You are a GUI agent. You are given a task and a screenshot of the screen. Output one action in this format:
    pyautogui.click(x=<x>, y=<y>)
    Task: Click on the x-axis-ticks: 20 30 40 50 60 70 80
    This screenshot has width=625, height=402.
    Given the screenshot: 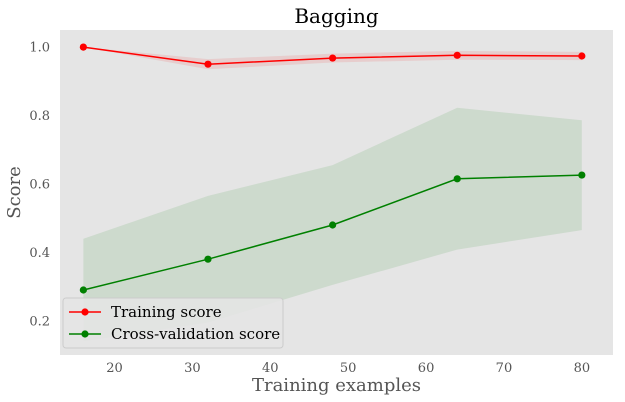 What is the action you would take?
    pyautogui.click(x=348, y=368)
    